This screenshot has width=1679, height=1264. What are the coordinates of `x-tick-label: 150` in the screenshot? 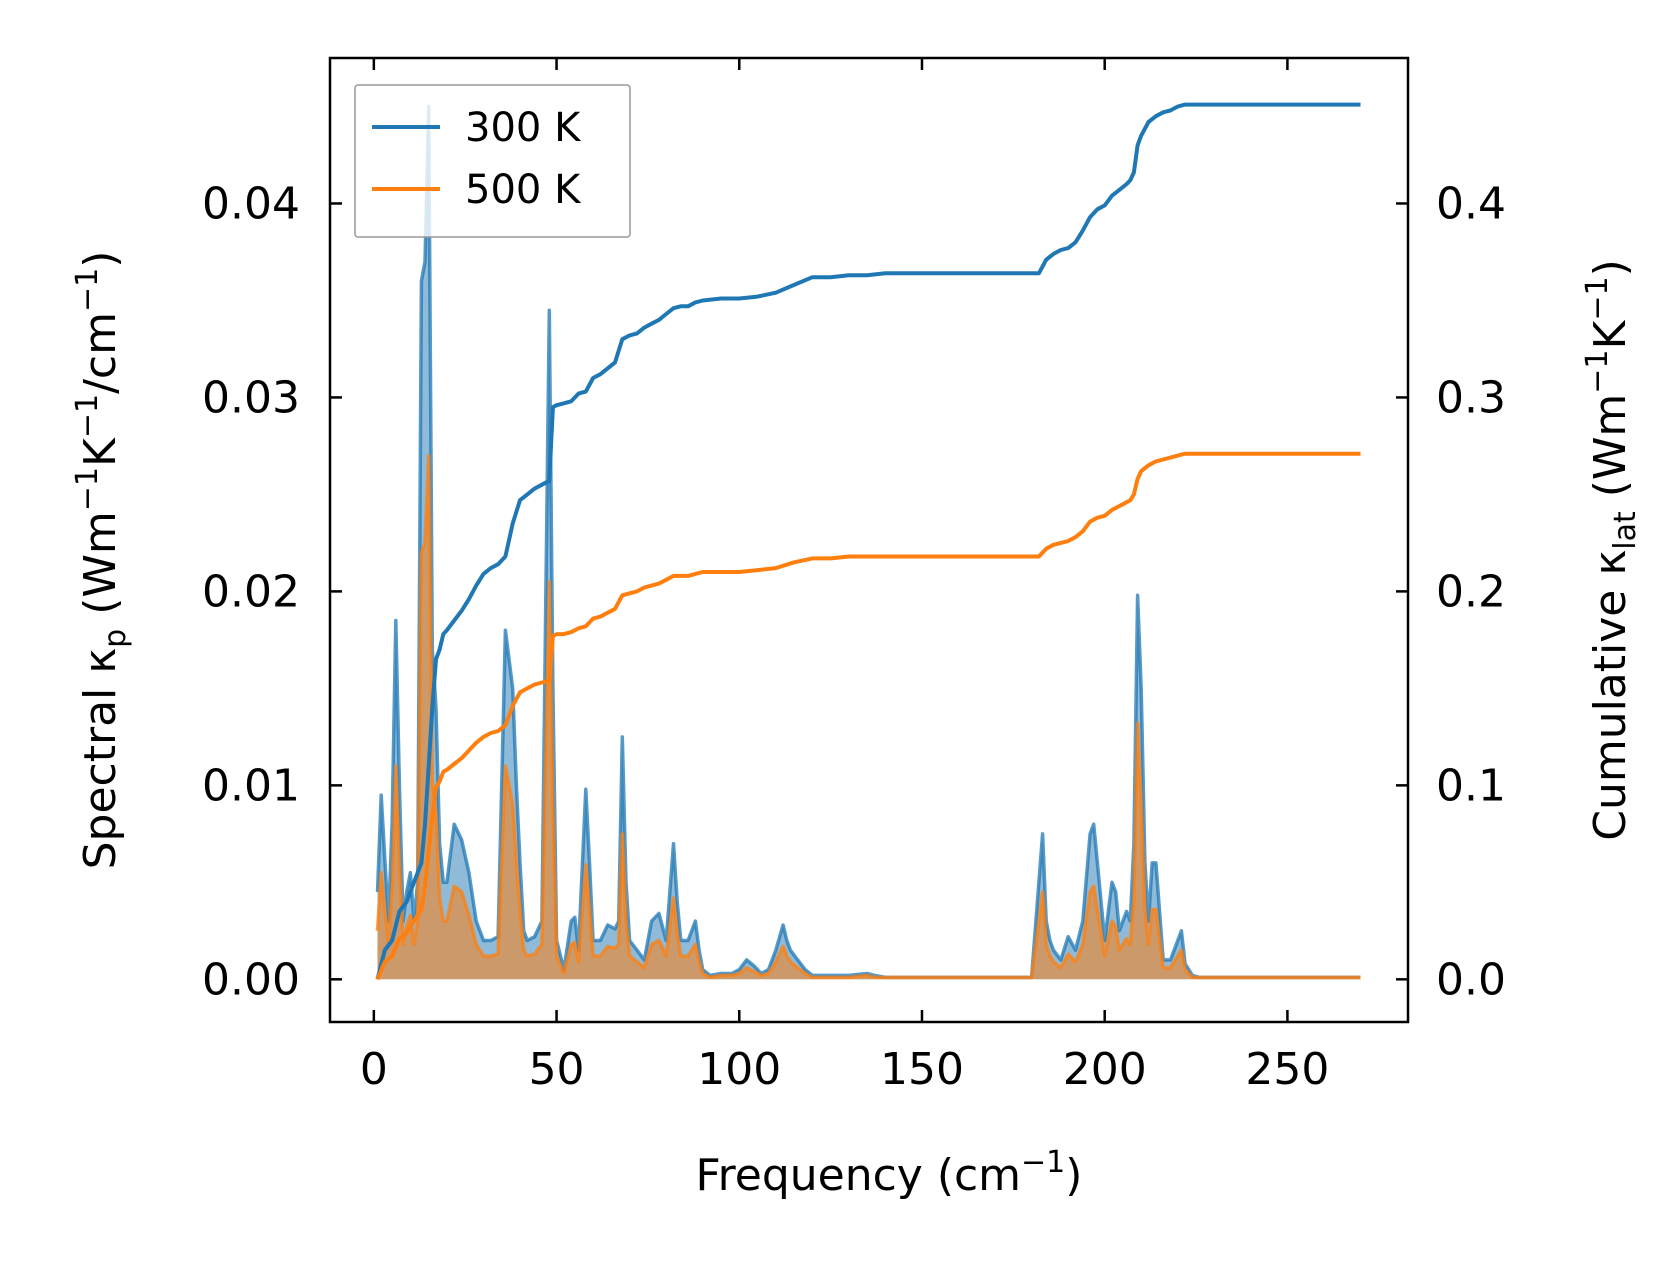 It's located at (922, 1069).